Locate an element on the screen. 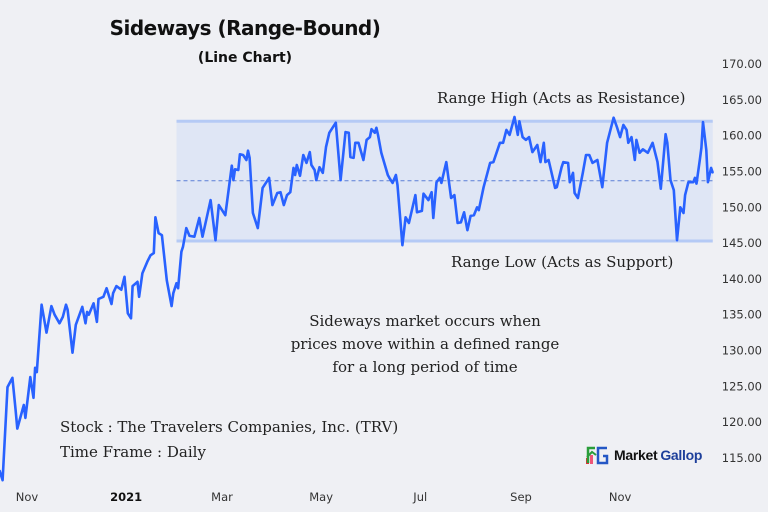 The width and height of the screenshot is (768, 512). x-tick-label: Jul is located at coordinates (419, 497).